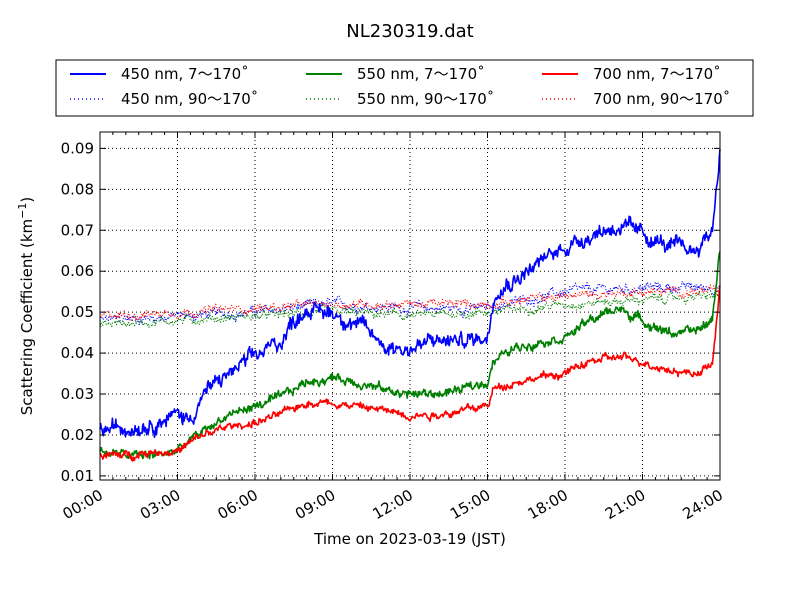 The width and height of the screenshot is (800, 600). Describe the element at coordinates (185, 74) in the screenshot. I see `legend-label: 450 nm, 7～170˚` at that location.